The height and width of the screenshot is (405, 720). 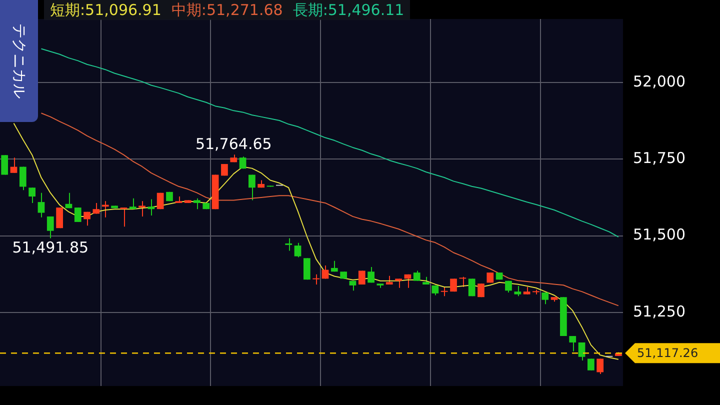 What do you see at coordinates (667, 353) in the screenshot?
I see `ref-line-label: 51,117.26` at bounding box center [667, 353].